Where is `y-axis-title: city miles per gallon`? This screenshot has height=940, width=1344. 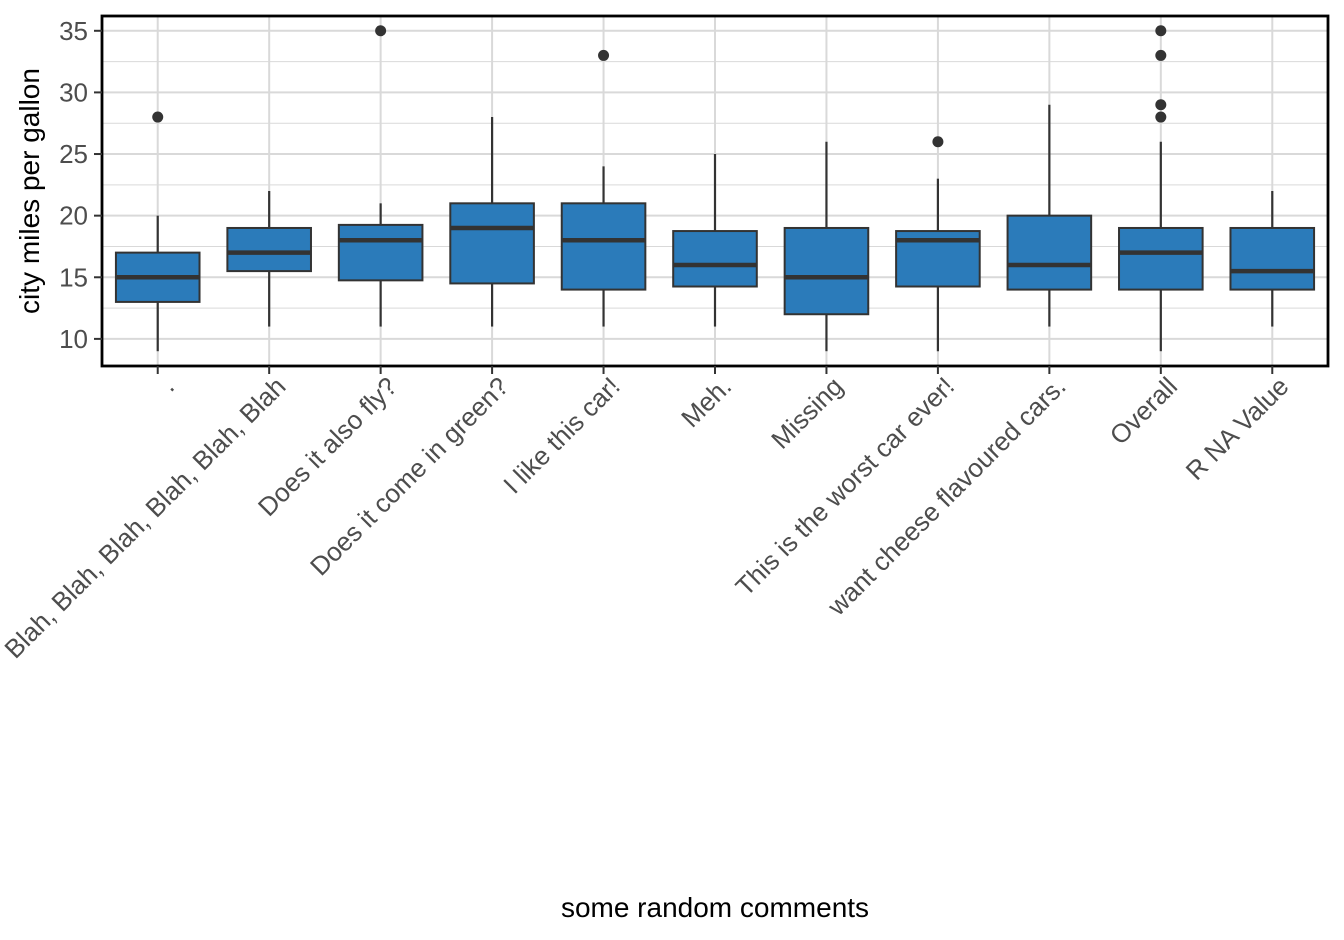 y-axis-title: city miles per gallon is located at coordinates (29, 191).